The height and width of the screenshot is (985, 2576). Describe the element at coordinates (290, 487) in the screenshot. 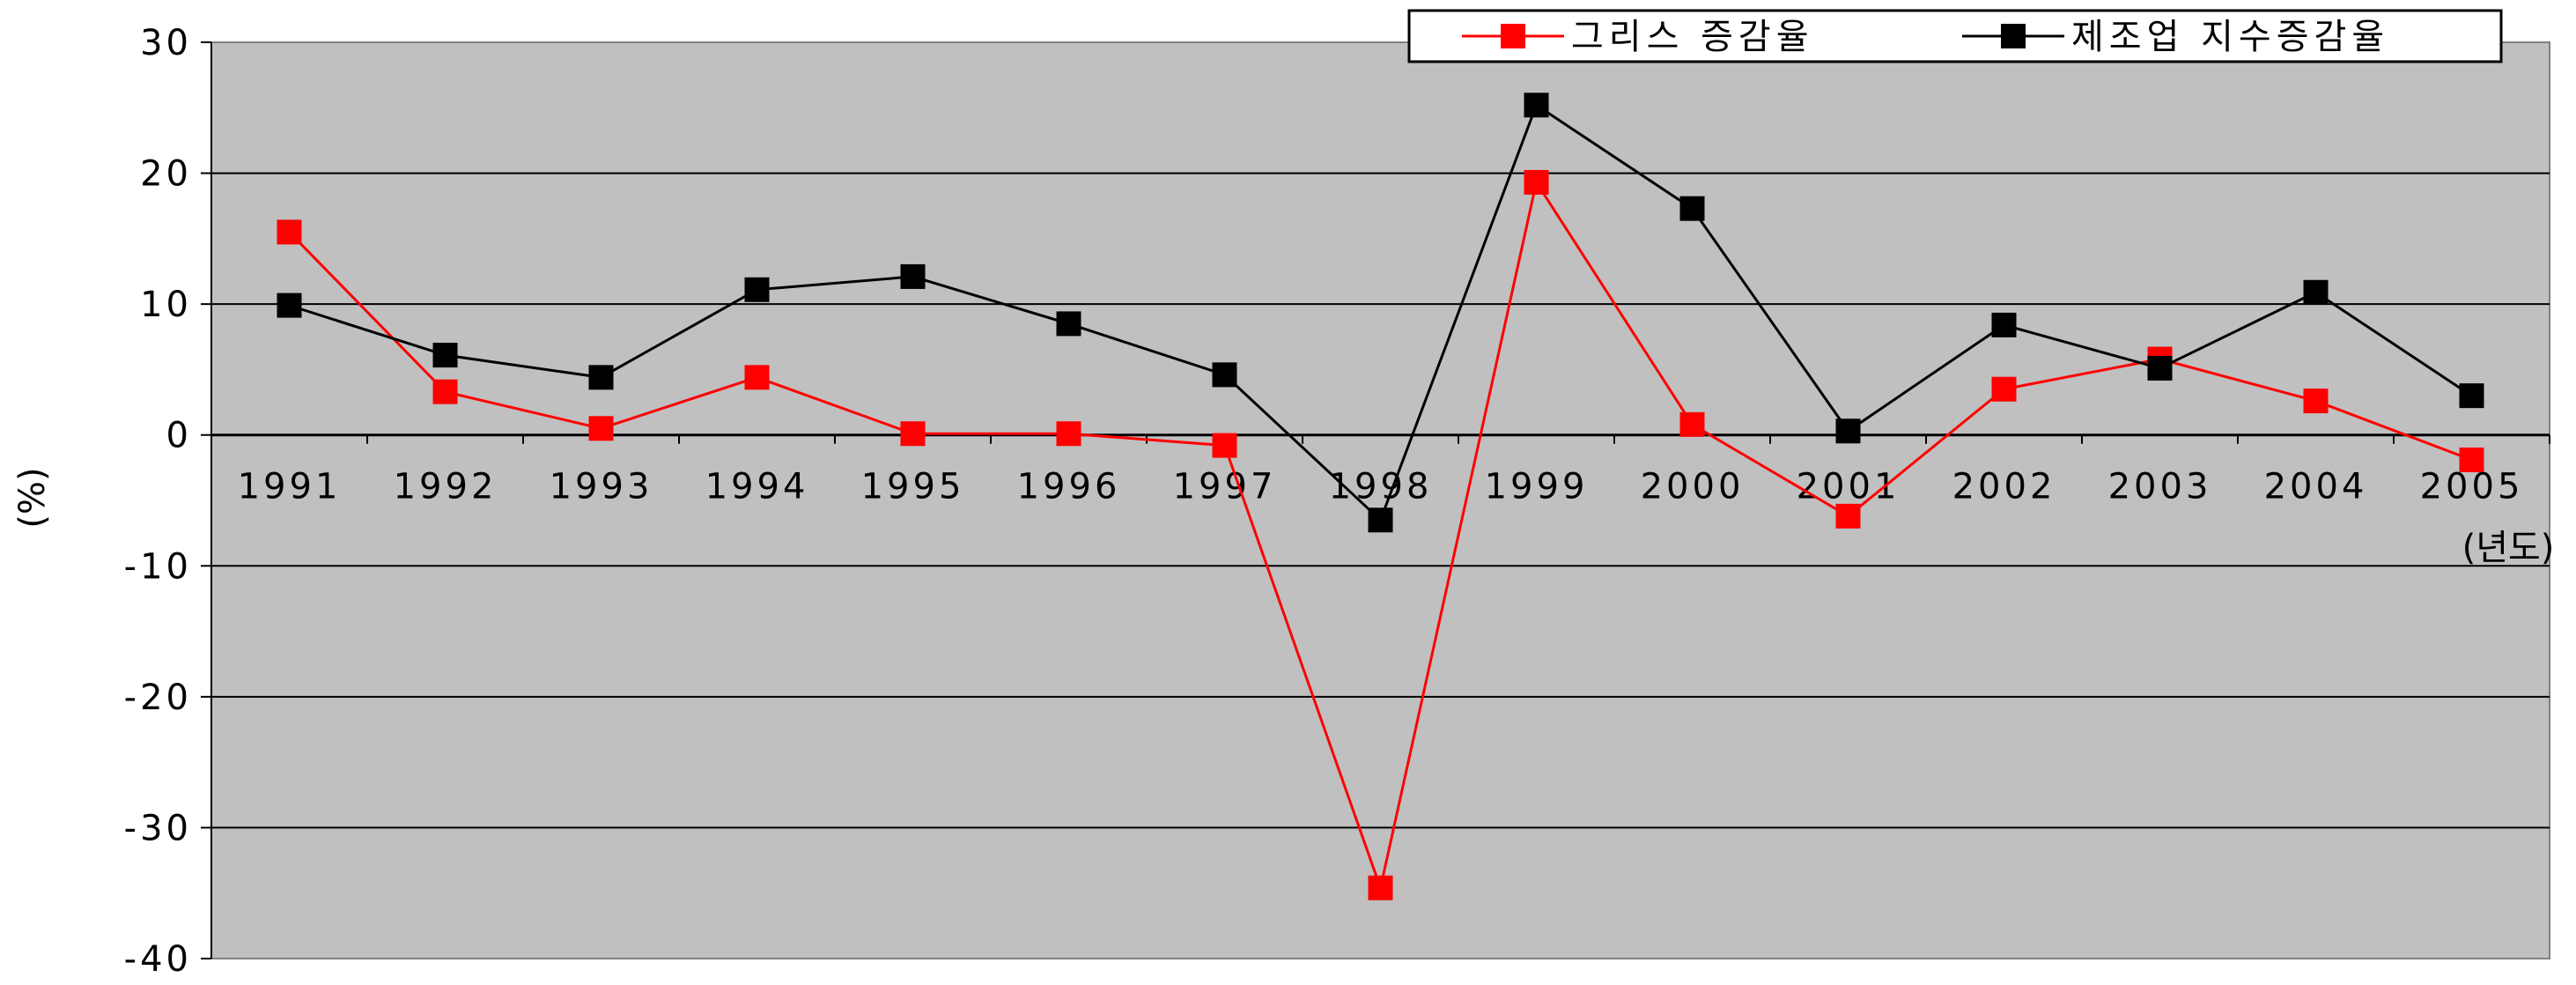

I see `x-tick-label: 1991` at that location.